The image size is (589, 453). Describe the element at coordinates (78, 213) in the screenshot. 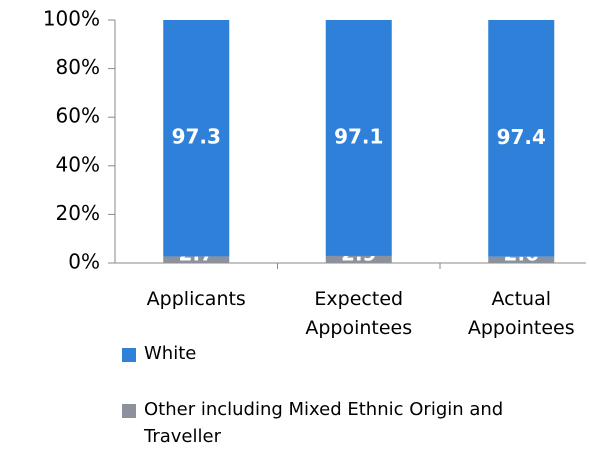

I see `y-tick-label: 20%` at that location.